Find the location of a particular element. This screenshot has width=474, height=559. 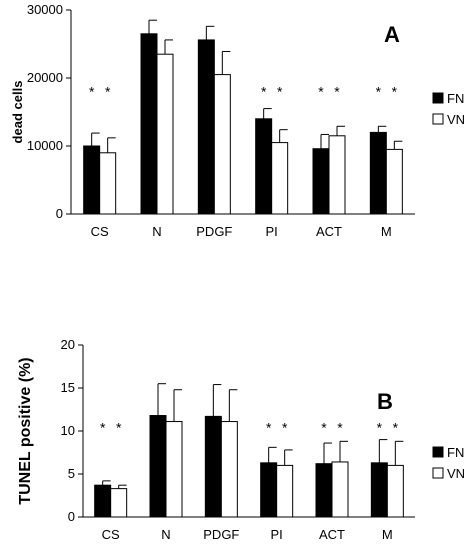

y-axis-label: TUNEL positive (%) is located at coordinates (25, 430).